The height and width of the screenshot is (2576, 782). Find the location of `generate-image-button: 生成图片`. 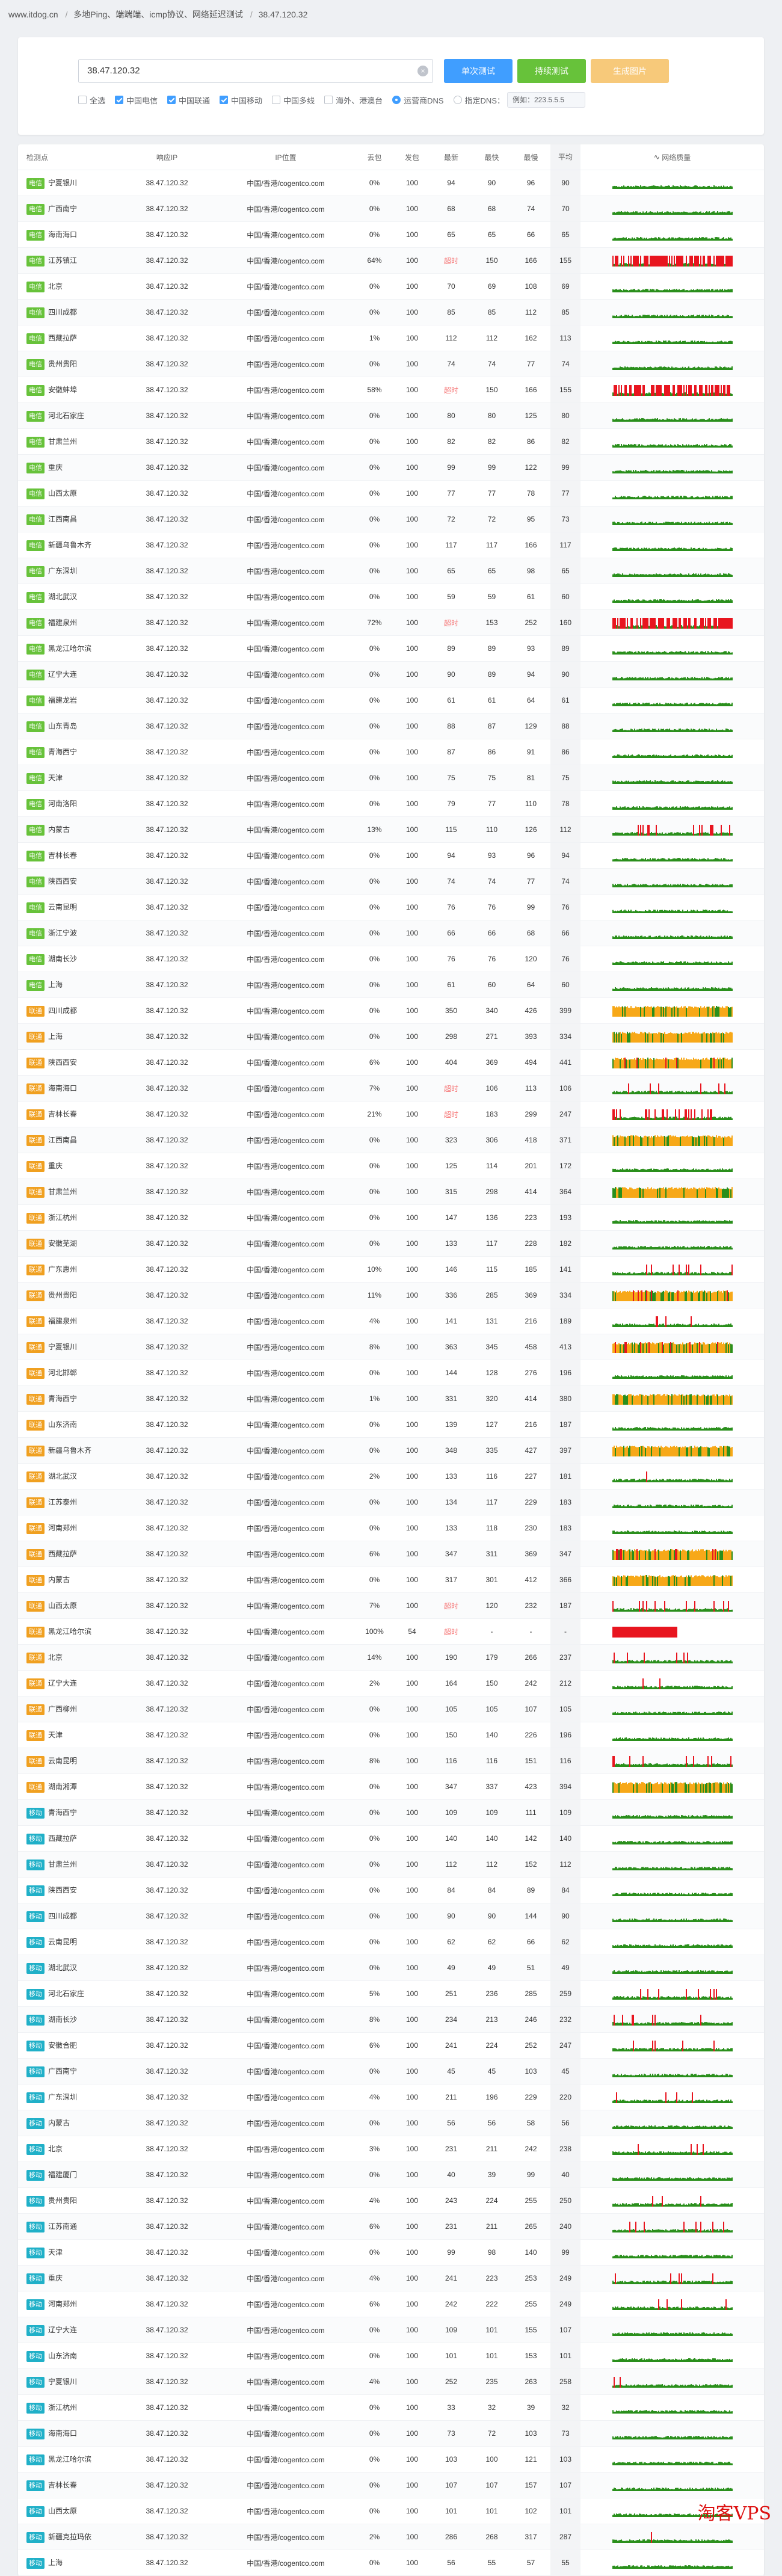

generate-image-button: 生成图片 is located at coordinates (630, 71).